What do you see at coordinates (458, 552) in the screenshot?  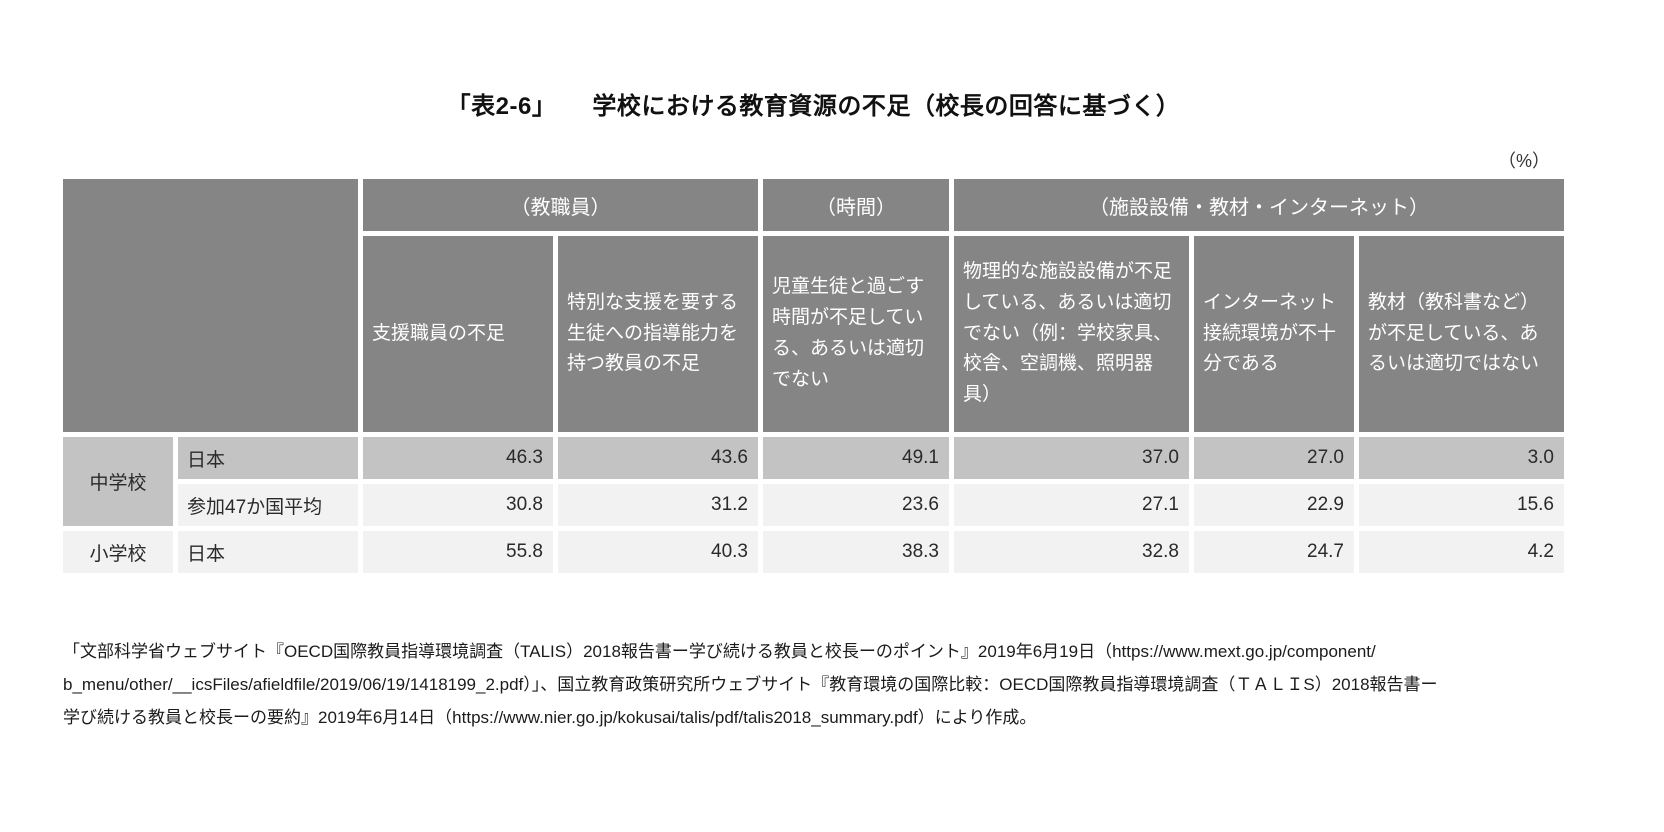 I see `table-cell: 55.8` at bounding box center [458, 552].